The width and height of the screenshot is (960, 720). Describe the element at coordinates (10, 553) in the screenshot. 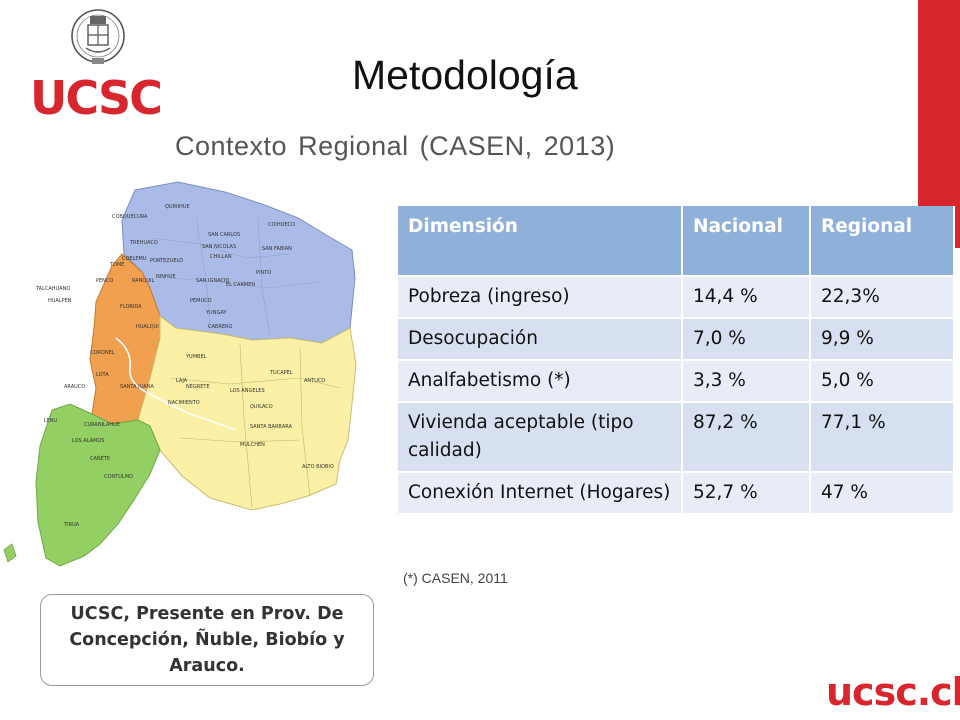

I see `map-island` at that location.